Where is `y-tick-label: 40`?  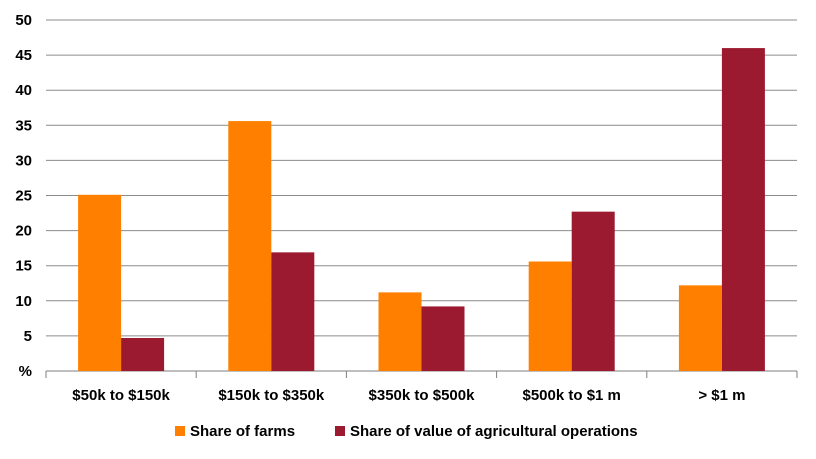
y-tick-label: 40 is located at coordinates (23, 90).